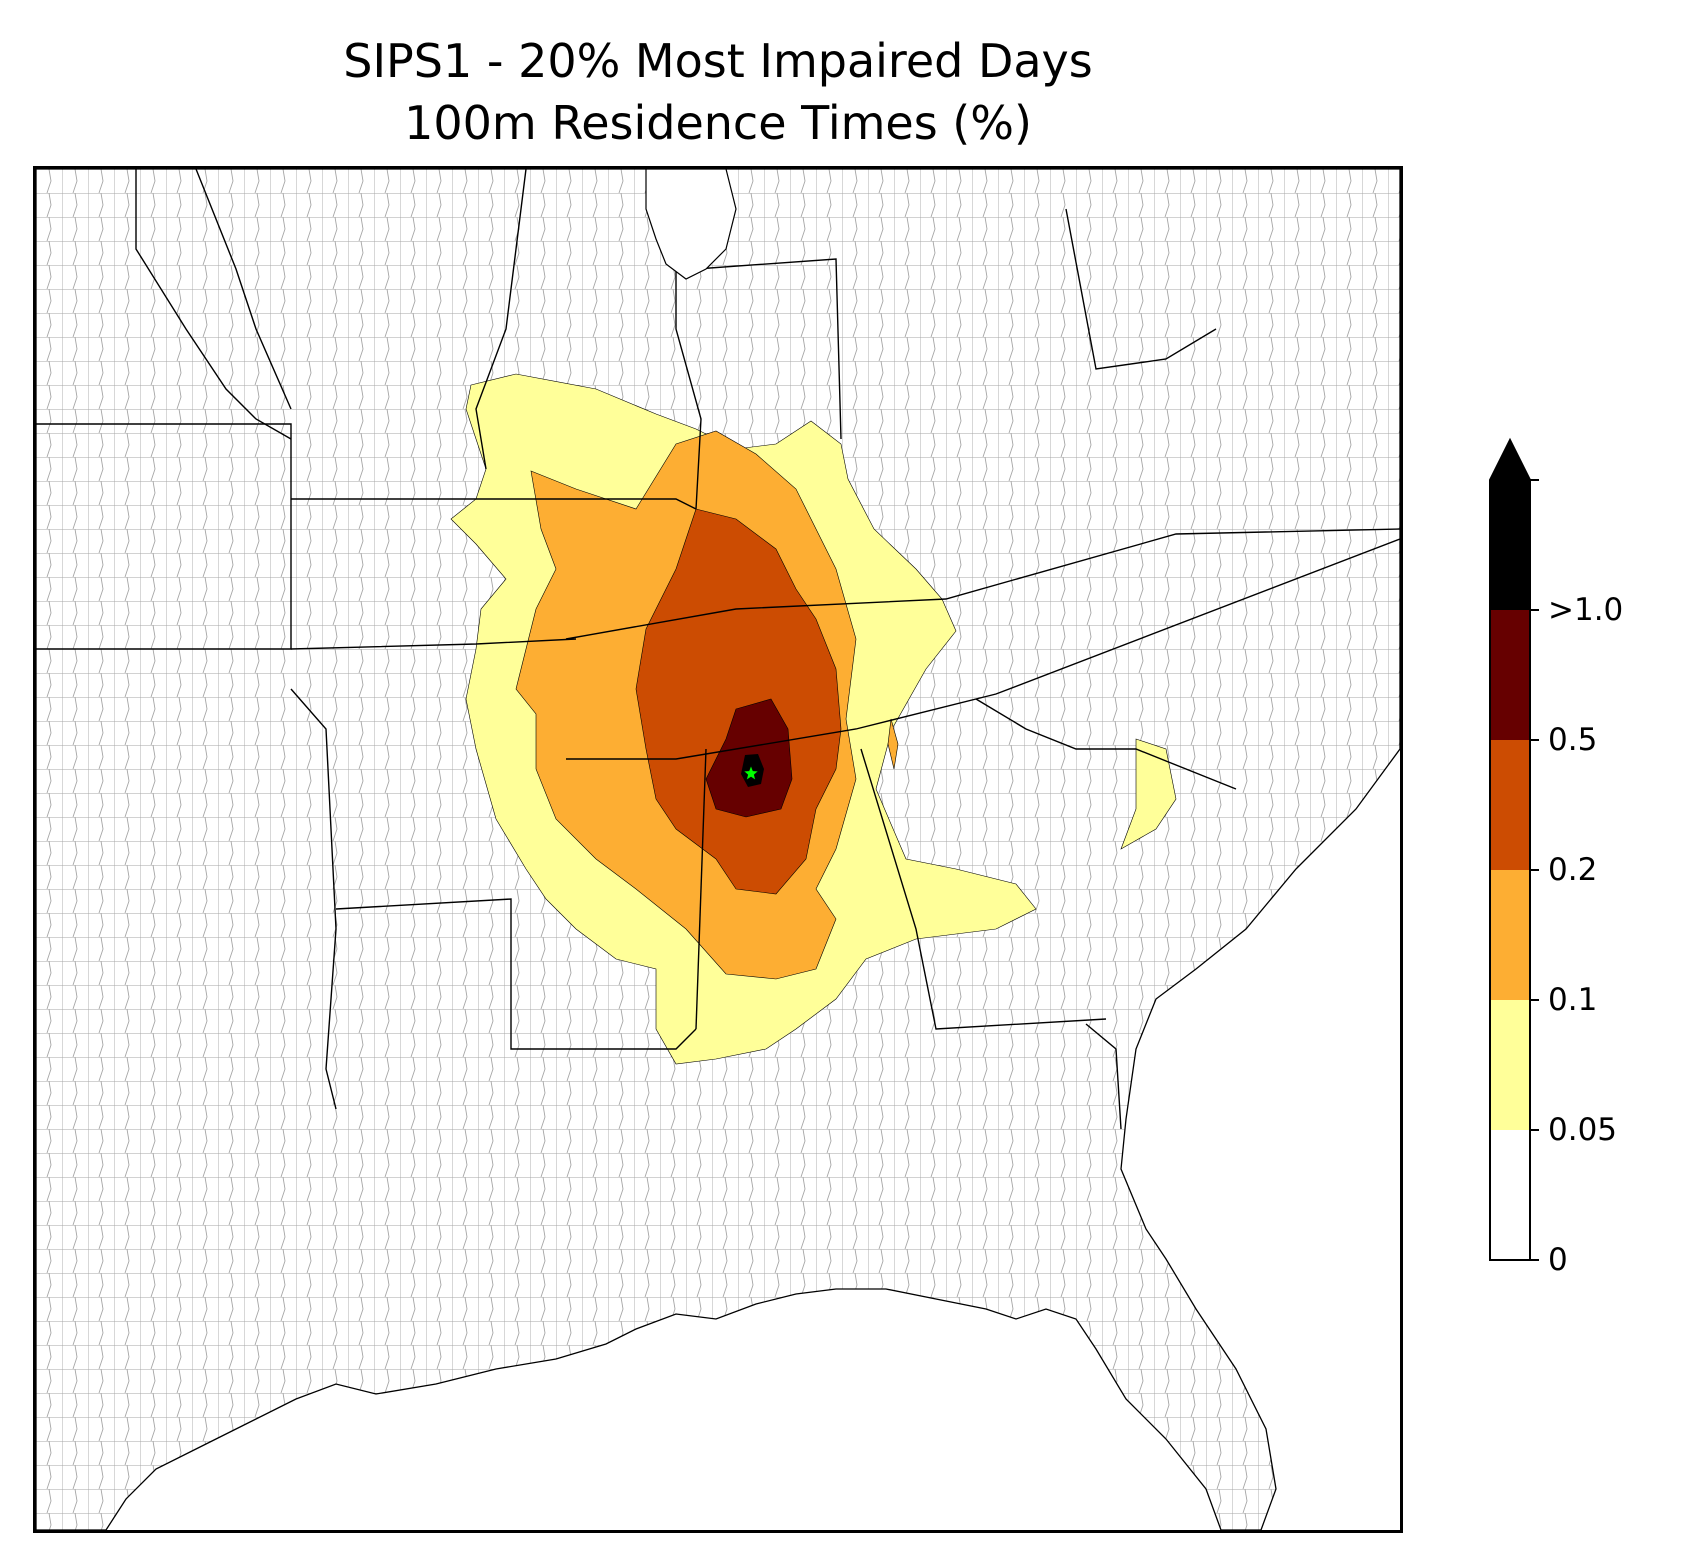 Image resolution: width=1684 pixels, height=1558 pixels. What do you see at coordinates (1573, 870) in the screenshot?
I see `colorbar-tick-label: 0.2` at bounding box center [1573, 870].